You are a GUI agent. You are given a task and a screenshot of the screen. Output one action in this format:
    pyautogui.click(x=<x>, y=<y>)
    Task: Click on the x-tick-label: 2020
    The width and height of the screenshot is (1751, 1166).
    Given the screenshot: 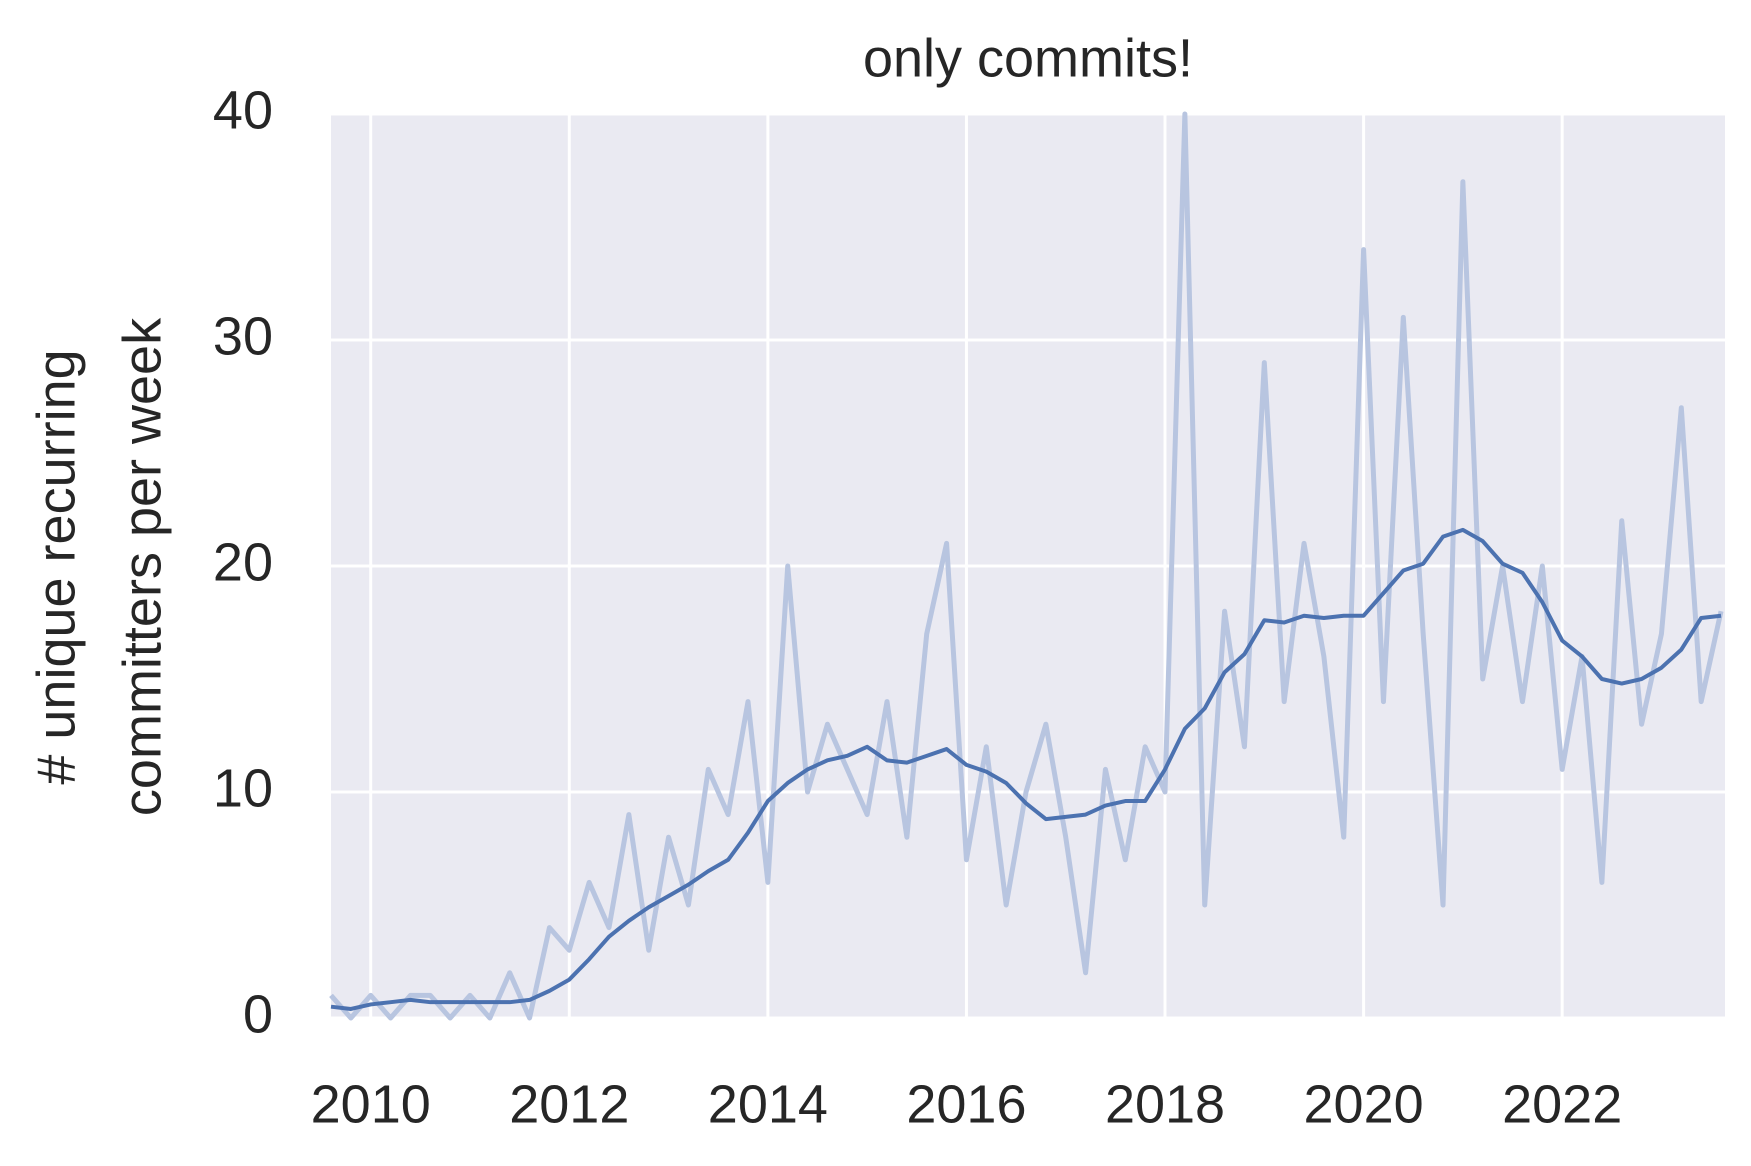 What is the action you would take?
    pyautogui.click(x=1364, y=1104)
    